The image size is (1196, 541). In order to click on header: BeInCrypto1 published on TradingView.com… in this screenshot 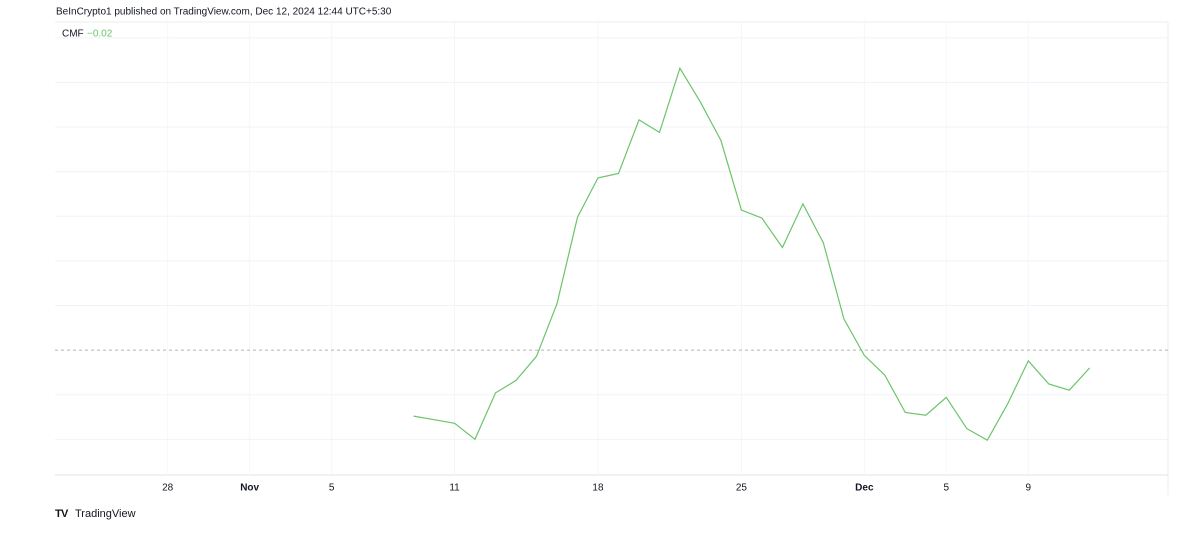, I will do `click(224, 12)`.